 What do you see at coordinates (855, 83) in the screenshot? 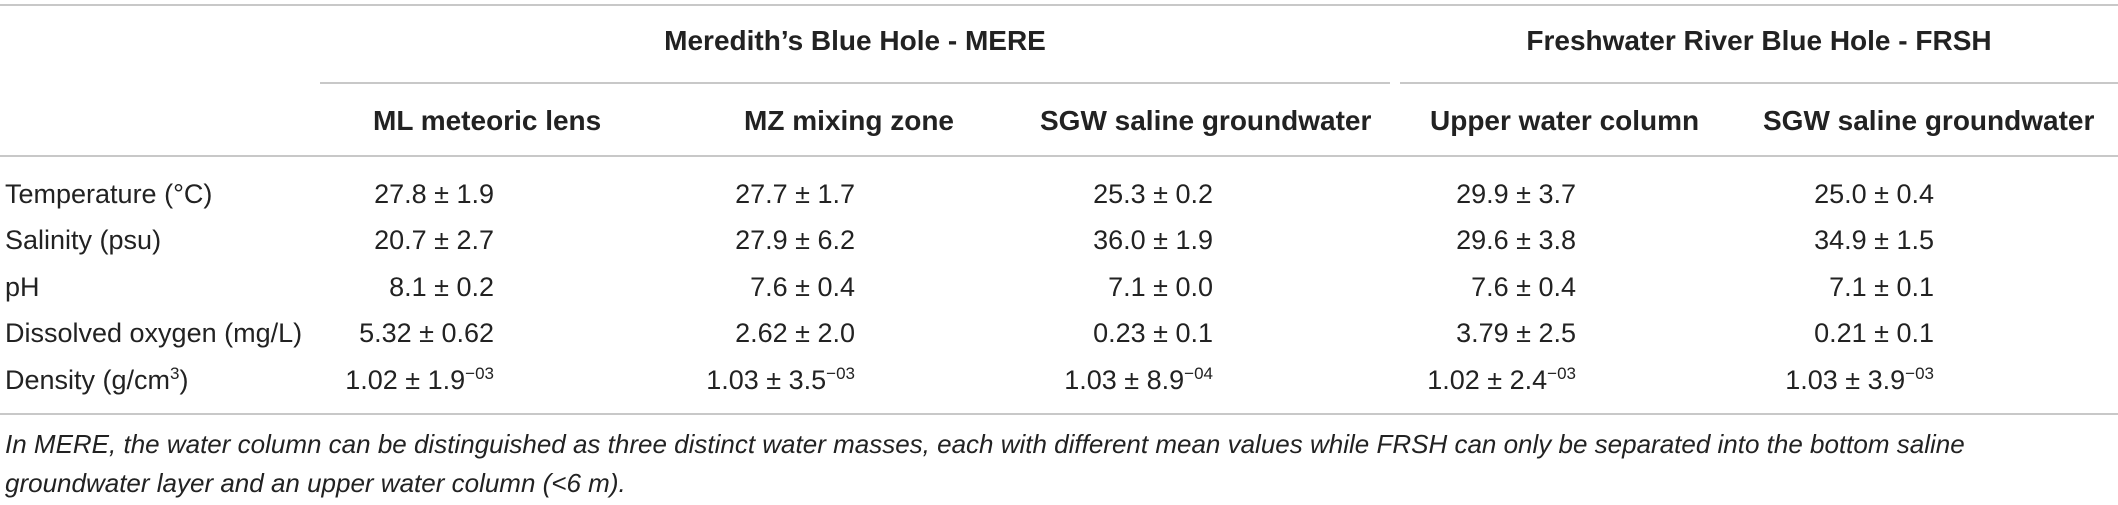
I see `group-rule-mere` at bounding box center [855, 83].